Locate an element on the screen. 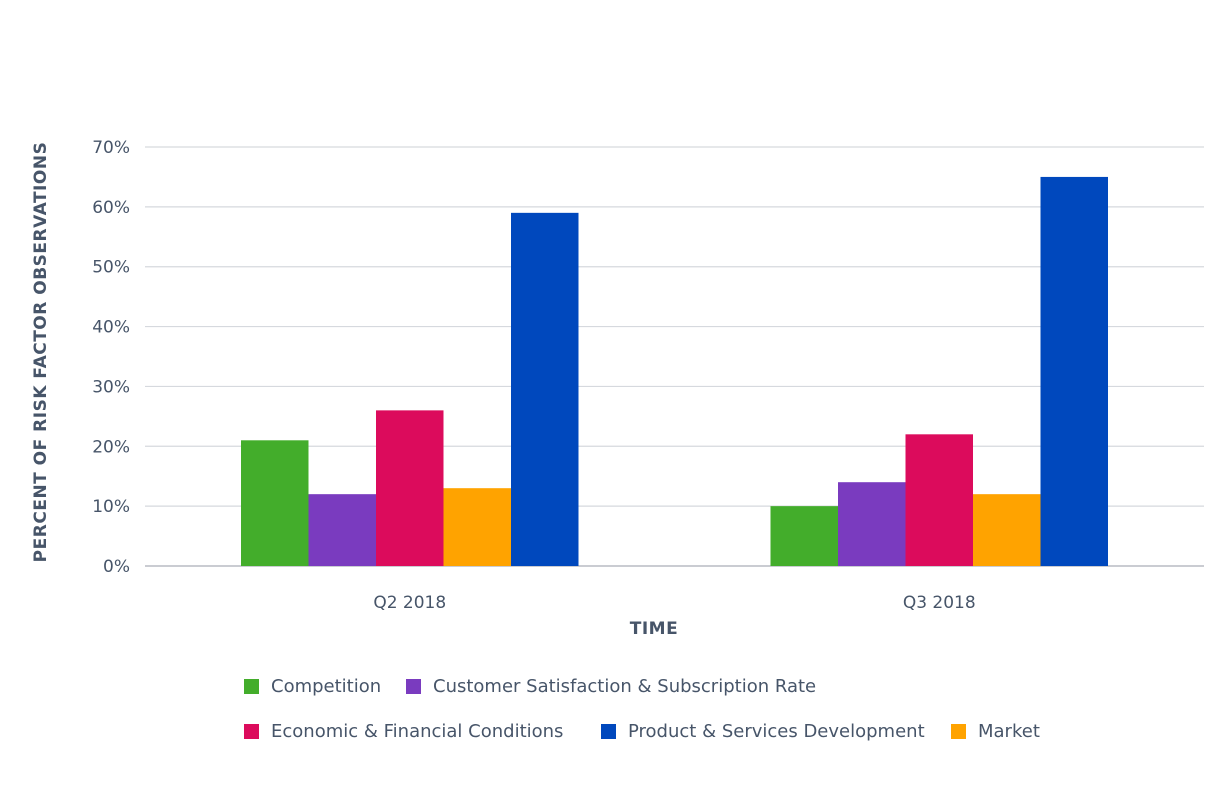 This screenshot has height=791, width=1224. x-tick-label: Q2 2018 is located at coordinates (409, 603).